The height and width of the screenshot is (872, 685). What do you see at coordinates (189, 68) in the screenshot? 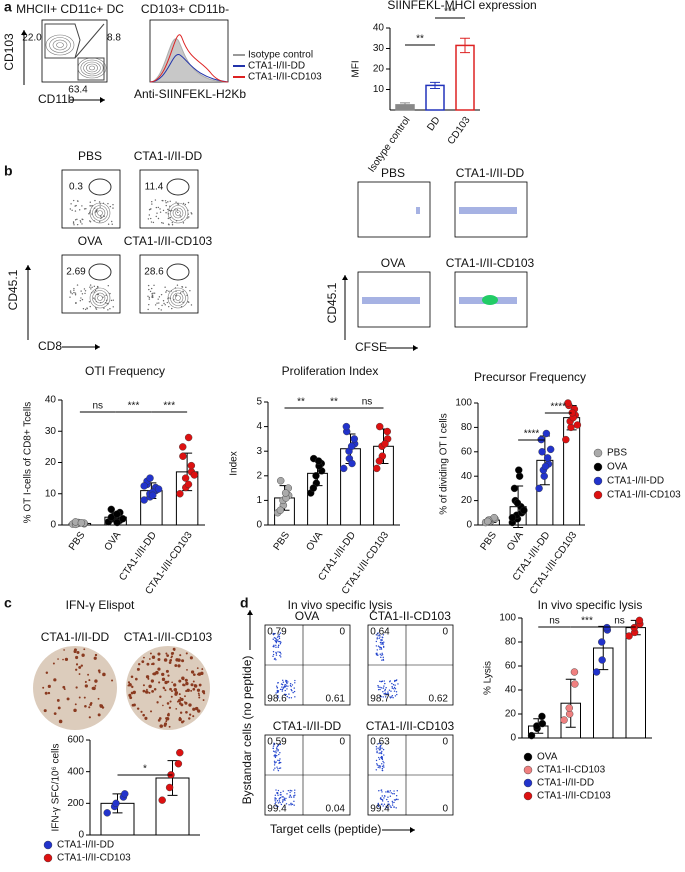
I see `histogram-curve` at bounding box center [189, 68].